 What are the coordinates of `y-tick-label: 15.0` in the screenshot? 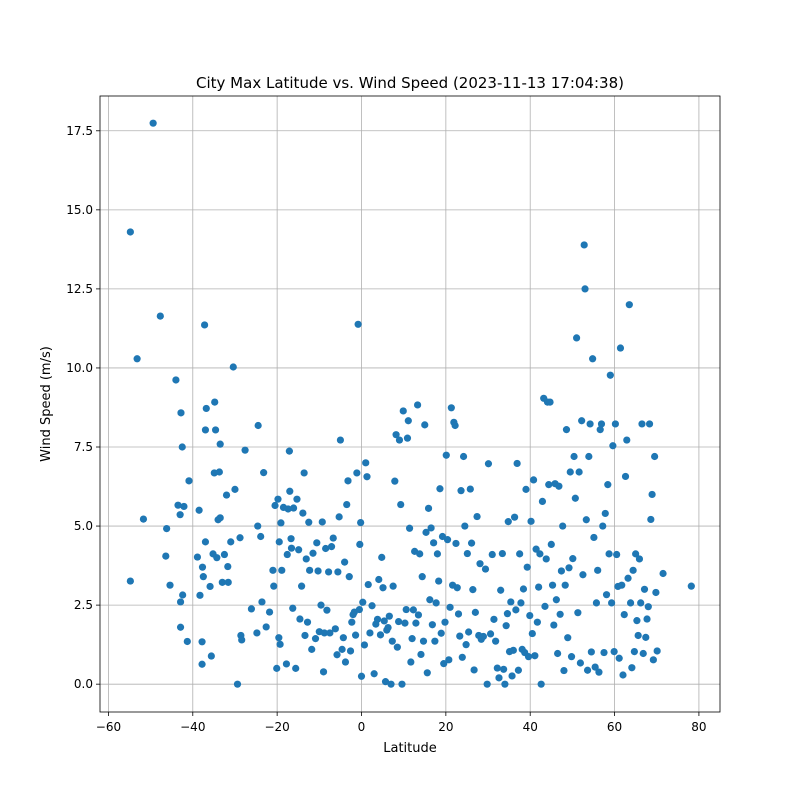 It's located at (79, 210).